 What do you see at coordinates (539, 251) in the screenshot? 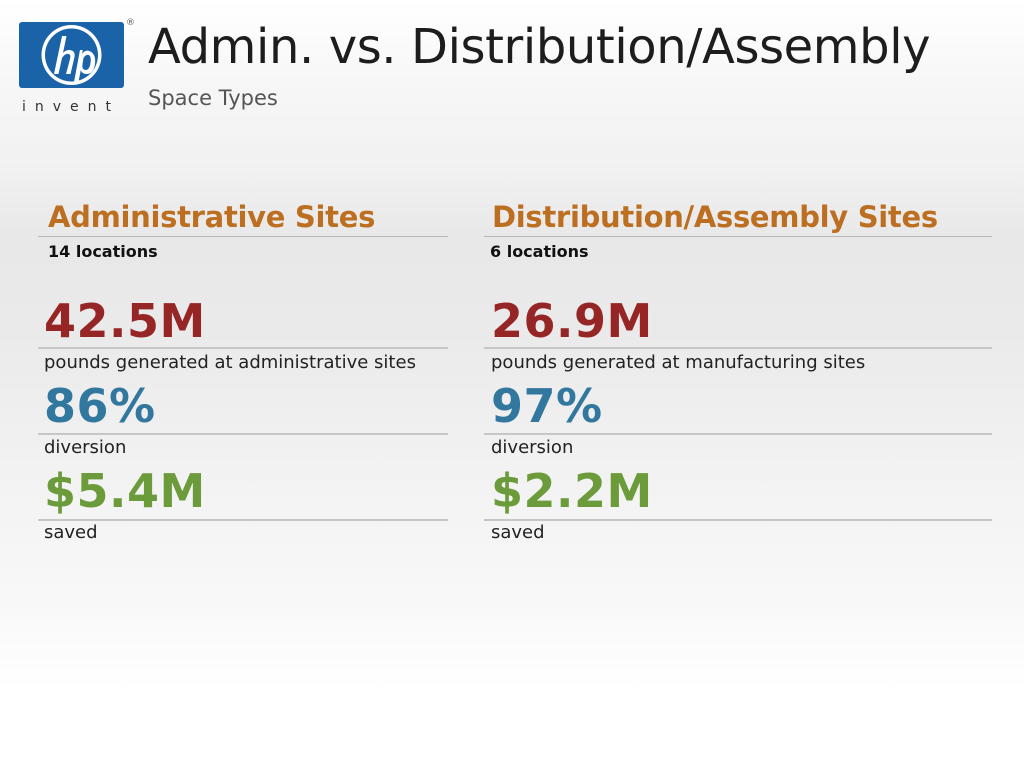
I see `location-count: 6 locations` at bounding box center [539, 251].